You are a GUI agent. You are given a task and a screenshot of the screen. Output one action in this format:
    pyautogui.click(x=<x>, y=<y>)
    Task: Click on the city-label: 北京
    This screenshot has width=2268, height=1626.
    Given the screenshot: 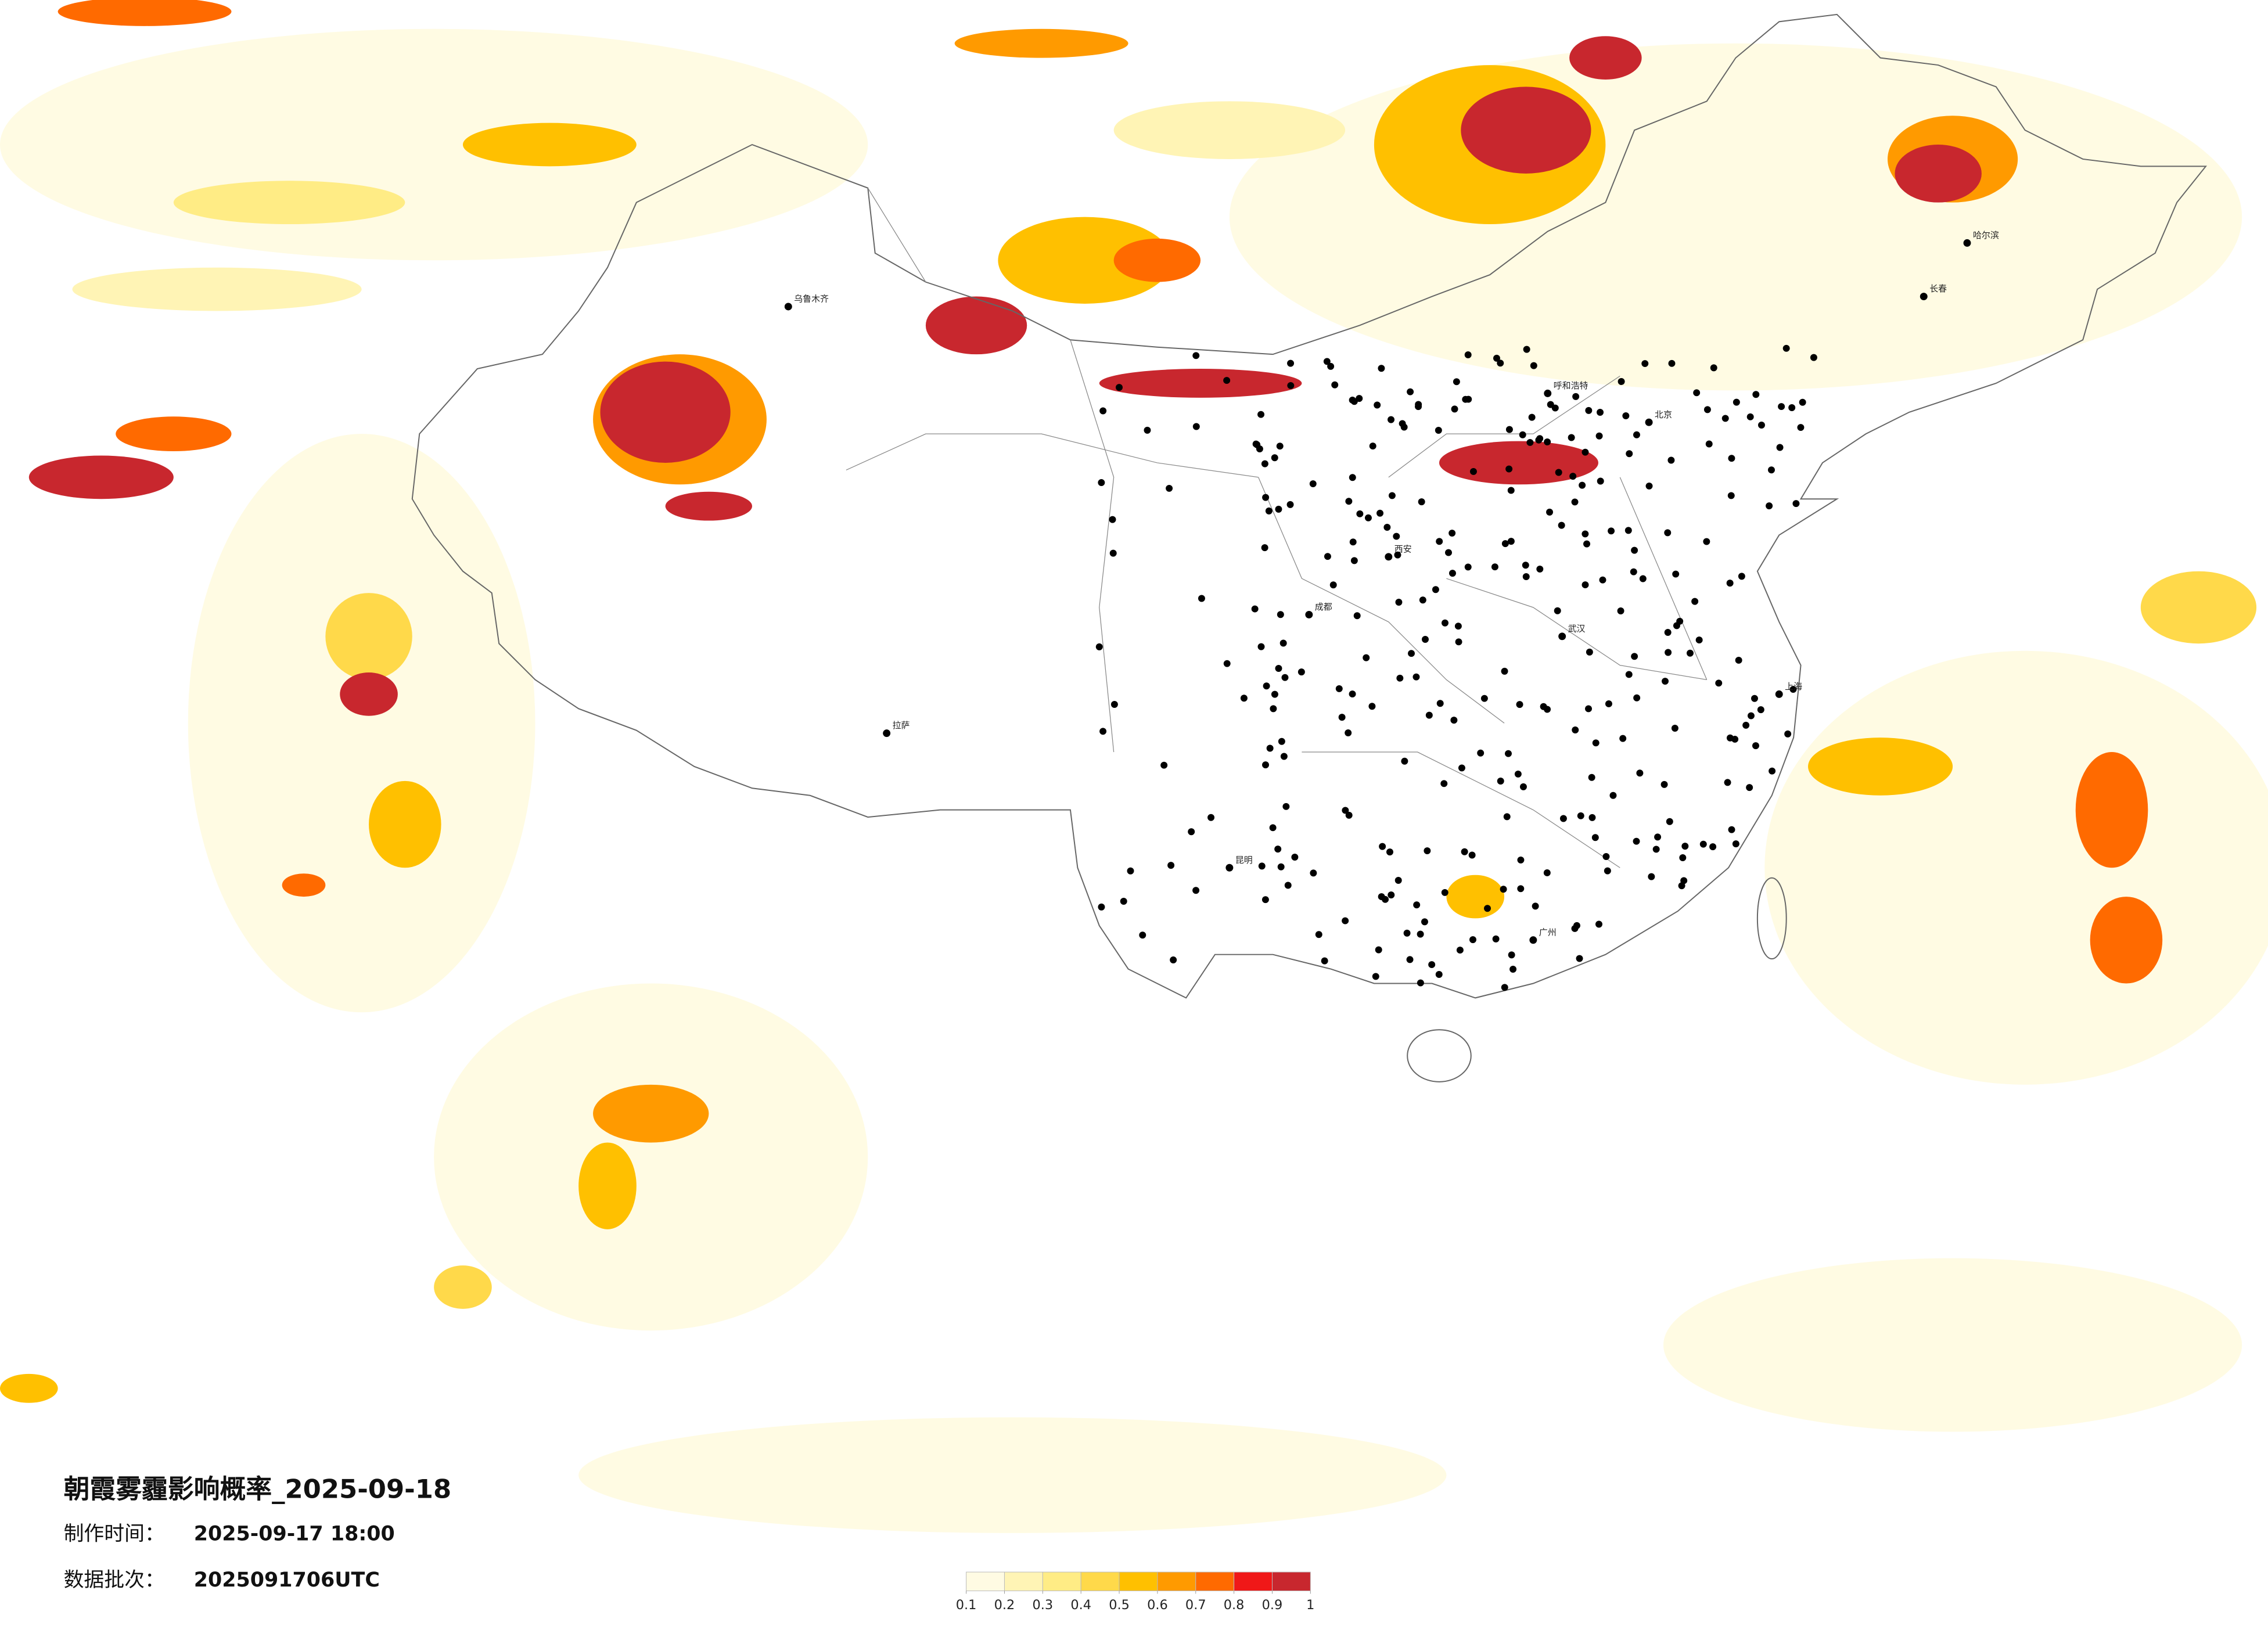 What is the action you would take?
    pyautogui.click(x=1663, y=415)
    